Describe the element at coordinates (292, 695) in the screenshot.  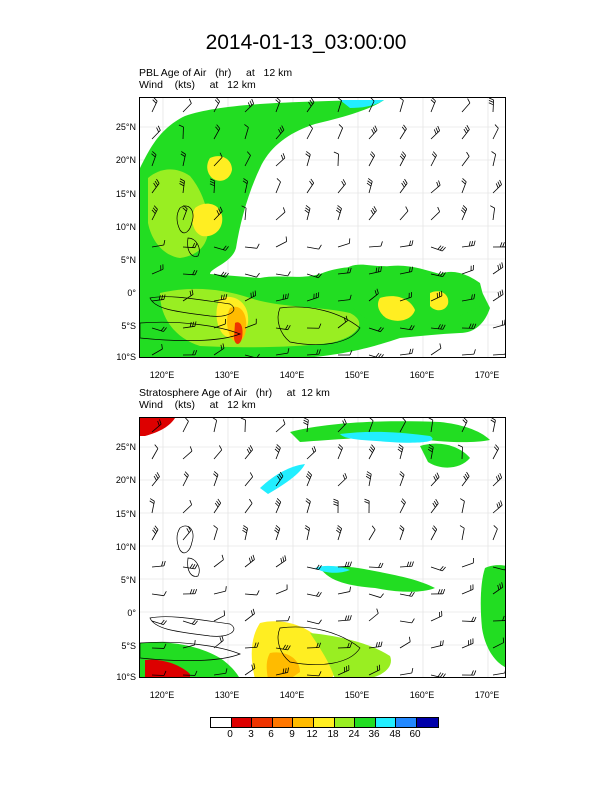
I see `p2-lon-label: 140°E` at that location.